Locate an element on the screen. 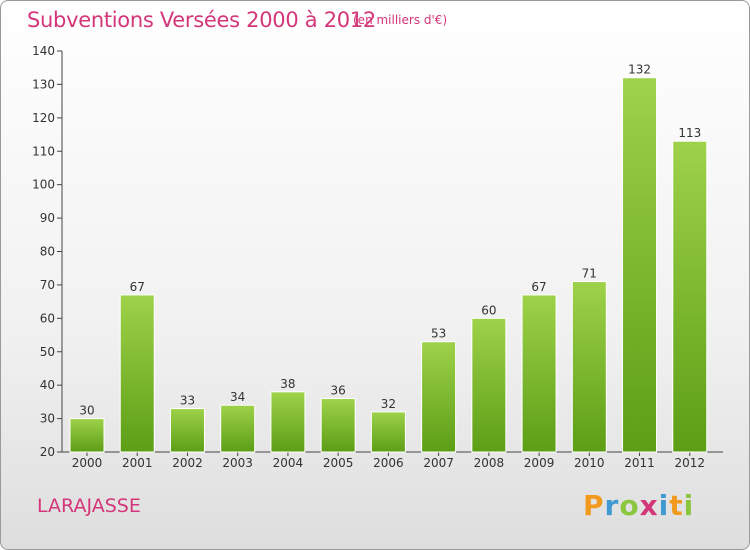  bar-2011 is located at coordinates (640, 265).